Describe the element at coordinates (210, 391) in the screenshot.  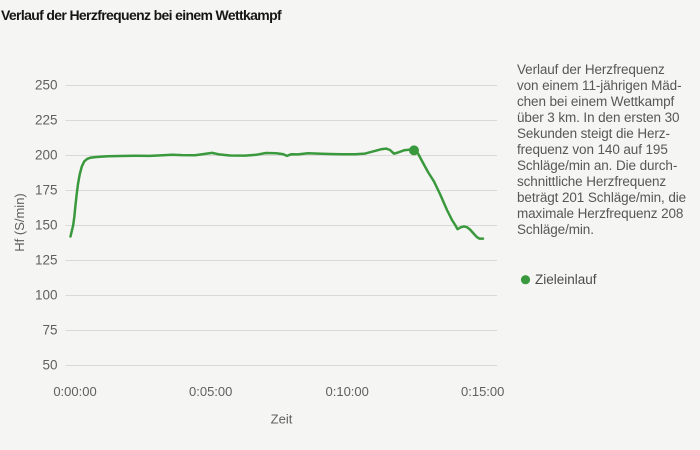
I see `svg-text: 0:05:00` at that location.